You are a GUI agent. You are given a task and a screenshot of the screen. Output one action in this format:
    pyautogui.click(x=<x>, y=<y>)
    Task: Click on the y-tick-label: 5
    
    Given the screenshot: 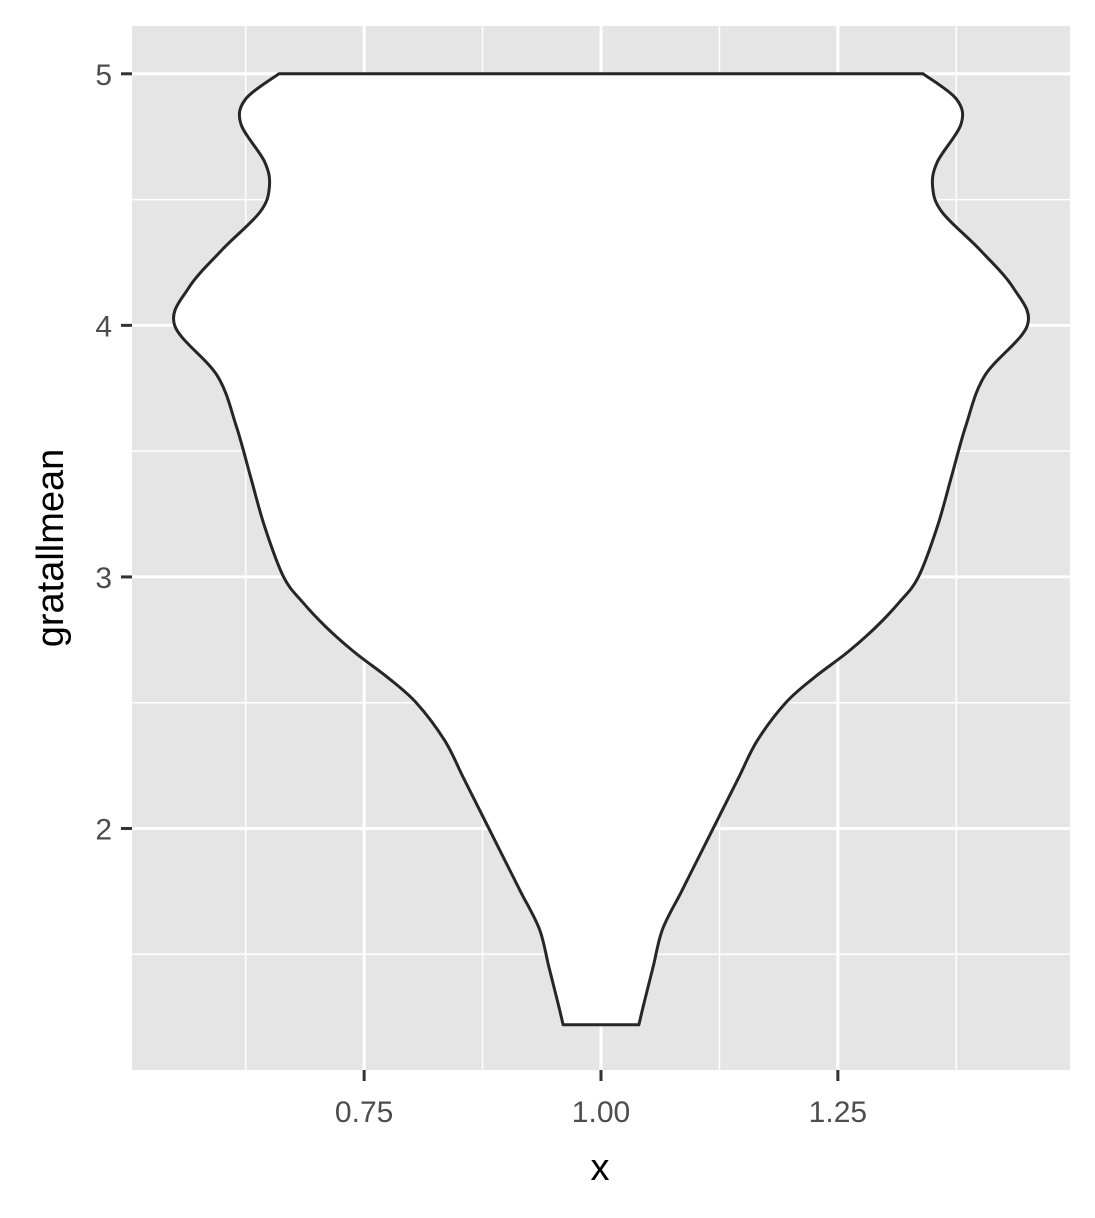 What is the action you would take?
    pyautogui.click(x=103, y=75)
    